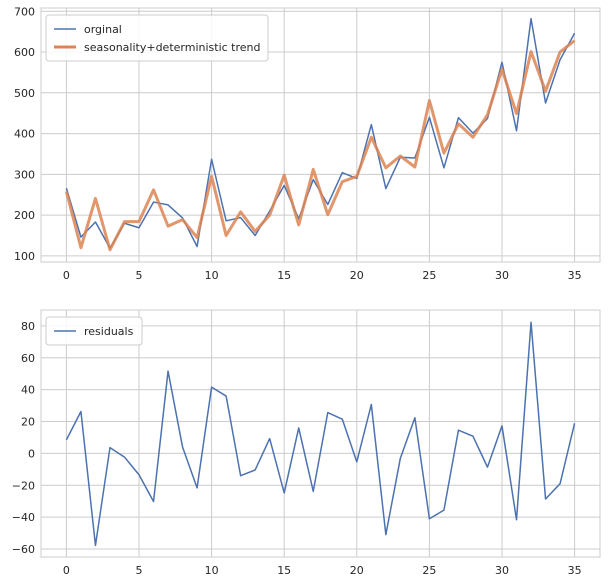  What do you see at coordinates (23, 517) in the screenshot?
I see `y-tick-label: −40` at bounding box center [23, 517].